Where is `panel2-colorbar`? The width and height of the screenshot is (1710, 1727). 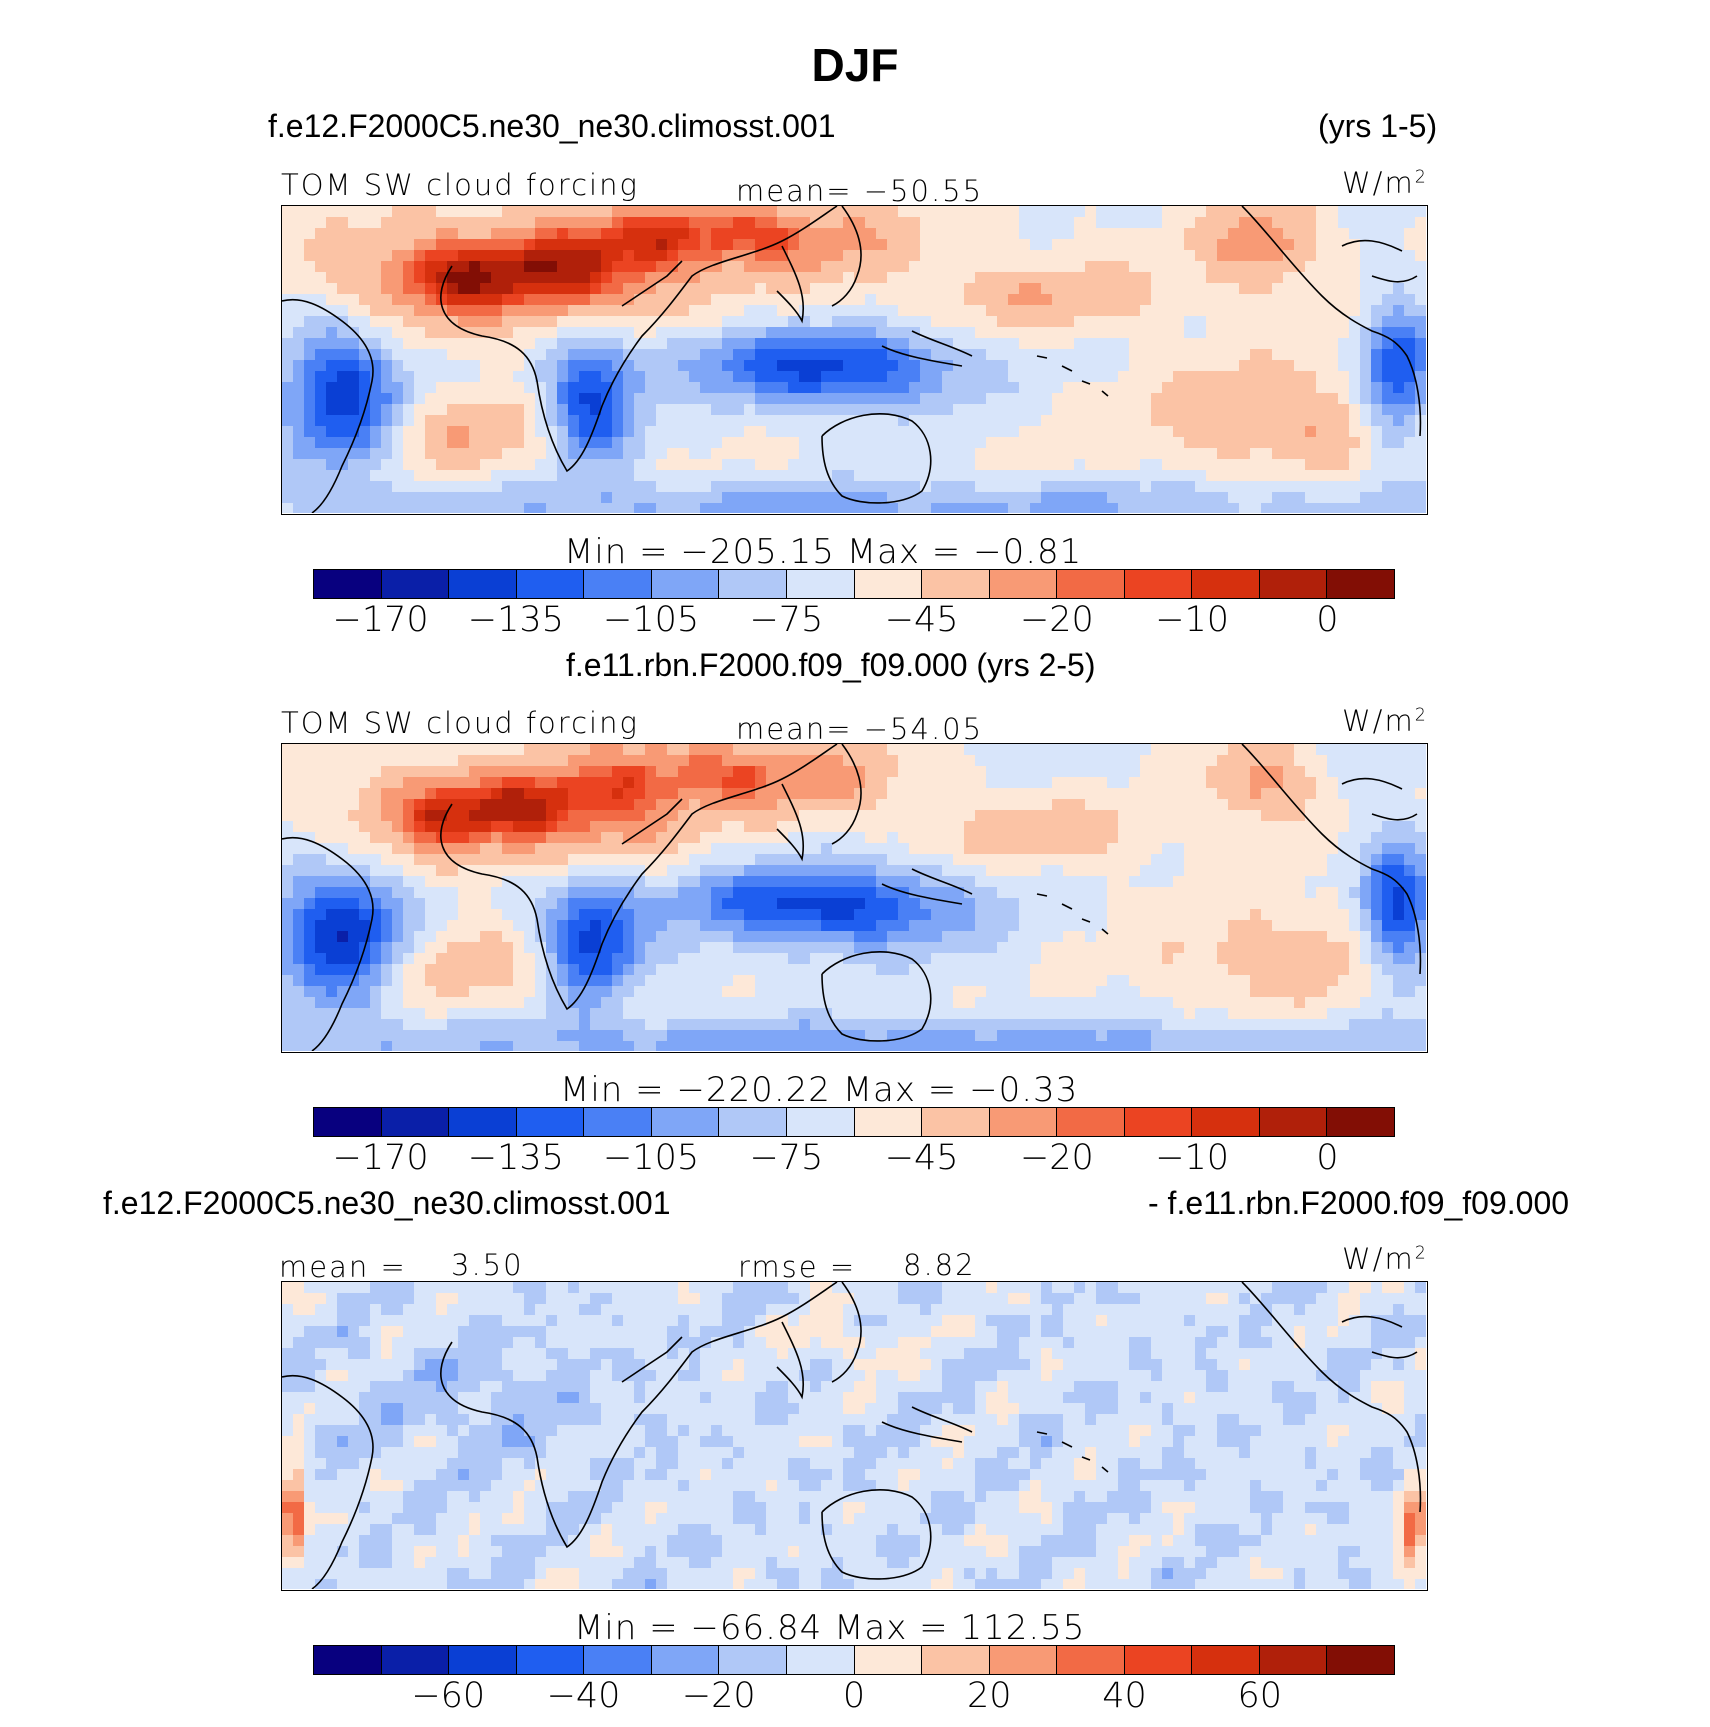
panel2-colorbar is located at coordinates (854, 1122).